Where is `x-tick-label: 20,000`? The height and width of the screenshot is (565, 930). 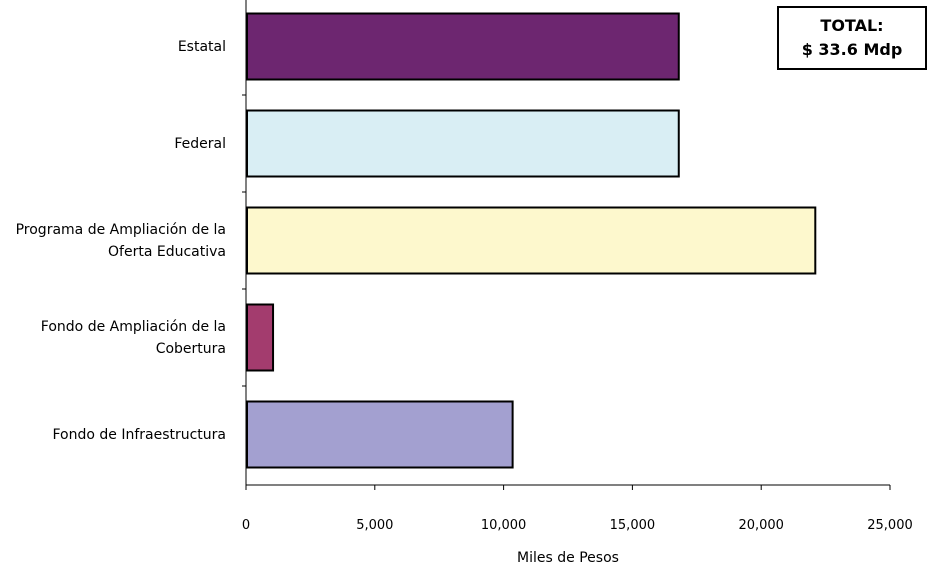
x-tick-label: 20,000 is located at coordinates (761, 525).